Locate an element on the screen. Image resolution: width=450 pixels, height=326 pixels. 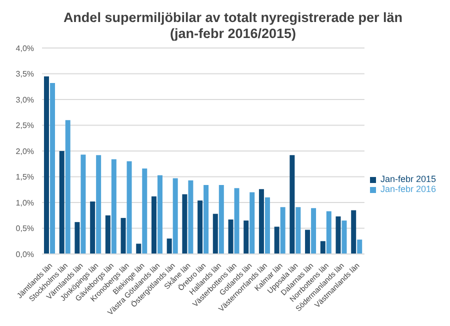
y-tick-label: 2,5% is located at coordinates (25, 125).